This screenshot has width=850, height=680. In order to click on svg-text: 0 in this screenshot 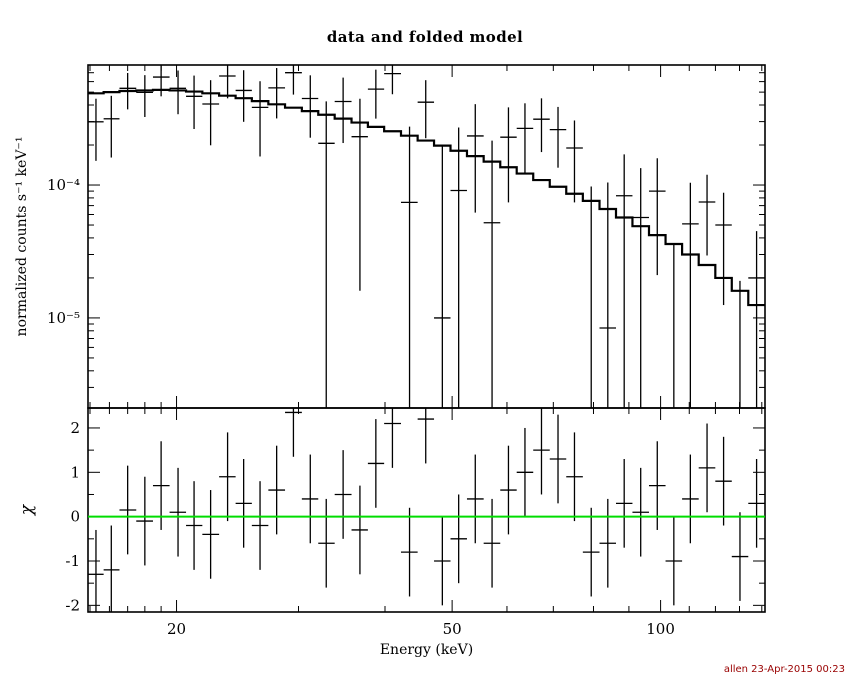, I will do `click(75, 517)`.